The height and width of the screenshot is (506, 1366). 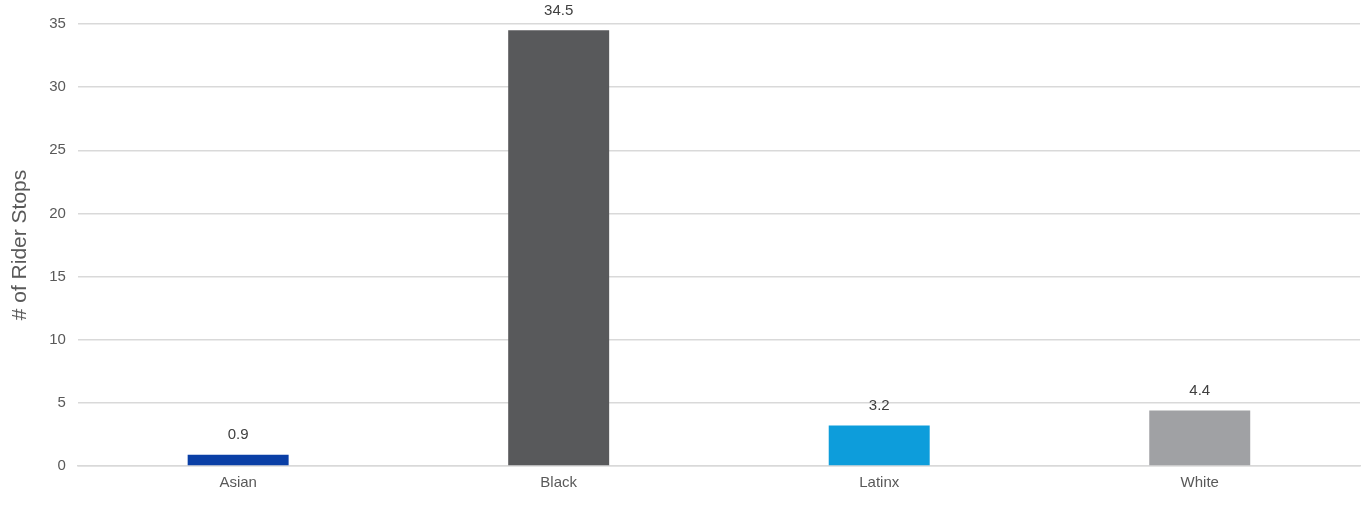 I want to click on data-label: 0.9, so click(x=238, y=434).